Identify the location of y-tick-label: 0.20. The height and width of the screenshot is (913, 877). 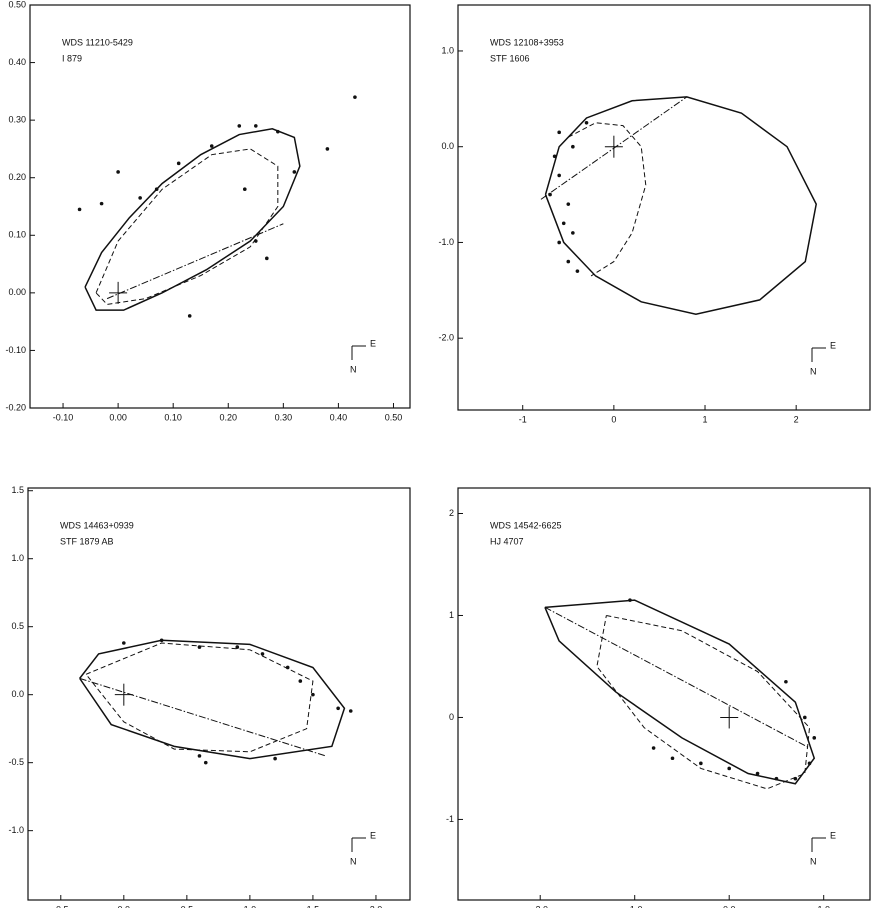
(17, 177).